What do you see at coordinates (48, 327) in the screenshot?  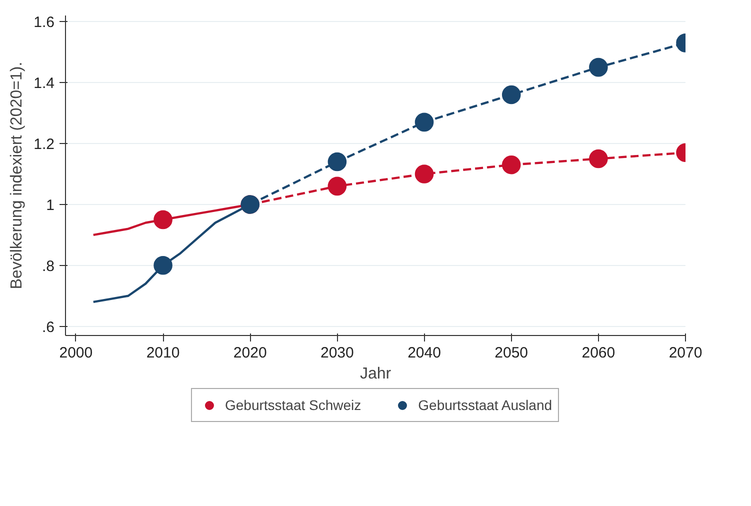 I see `y-tick-label: .6` at bounding box center [48, 327].